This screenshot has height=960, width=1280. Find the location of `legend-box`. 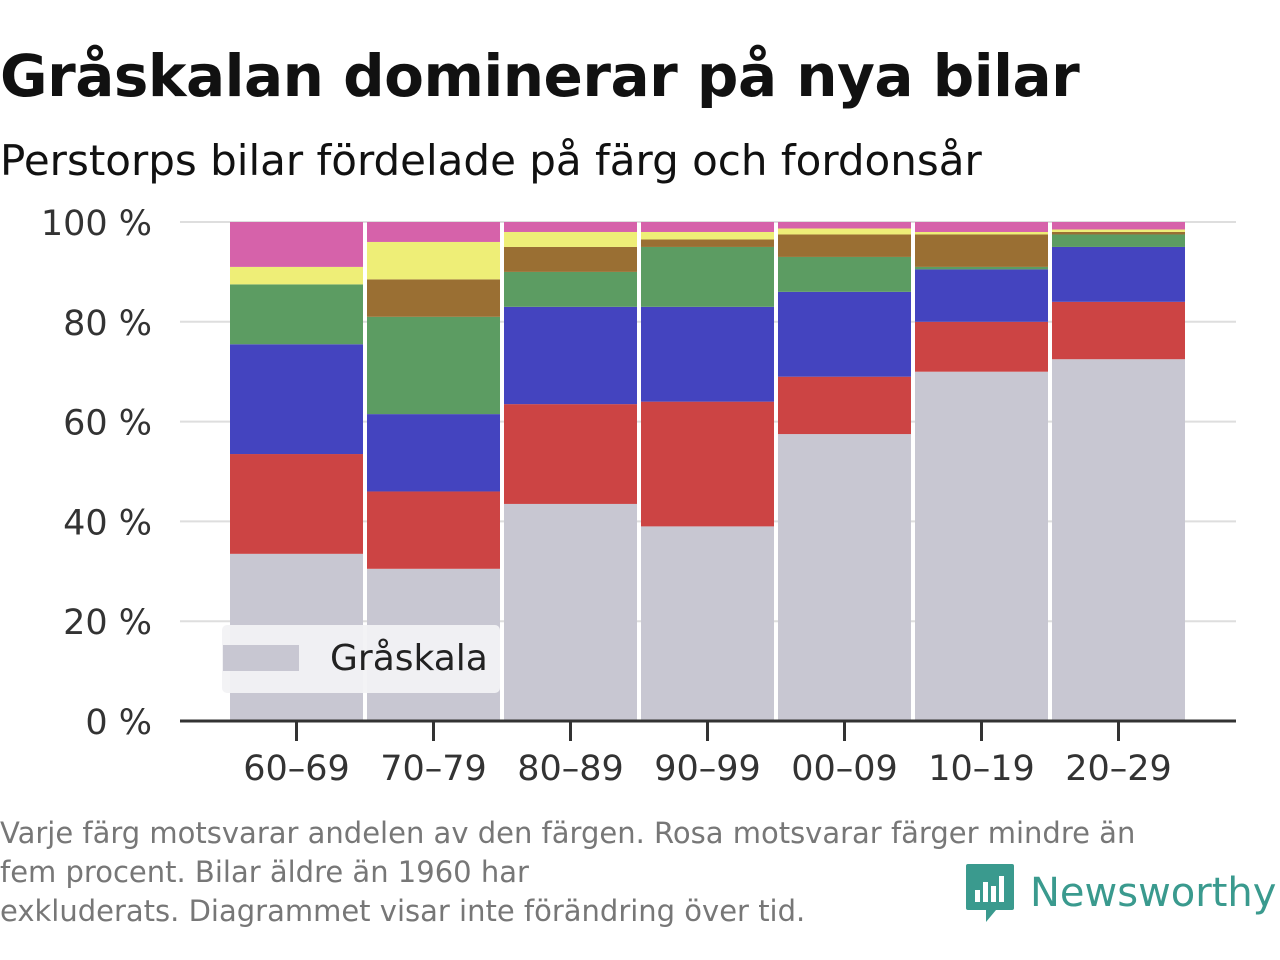

legend-box is located at coordinates (361, 659).